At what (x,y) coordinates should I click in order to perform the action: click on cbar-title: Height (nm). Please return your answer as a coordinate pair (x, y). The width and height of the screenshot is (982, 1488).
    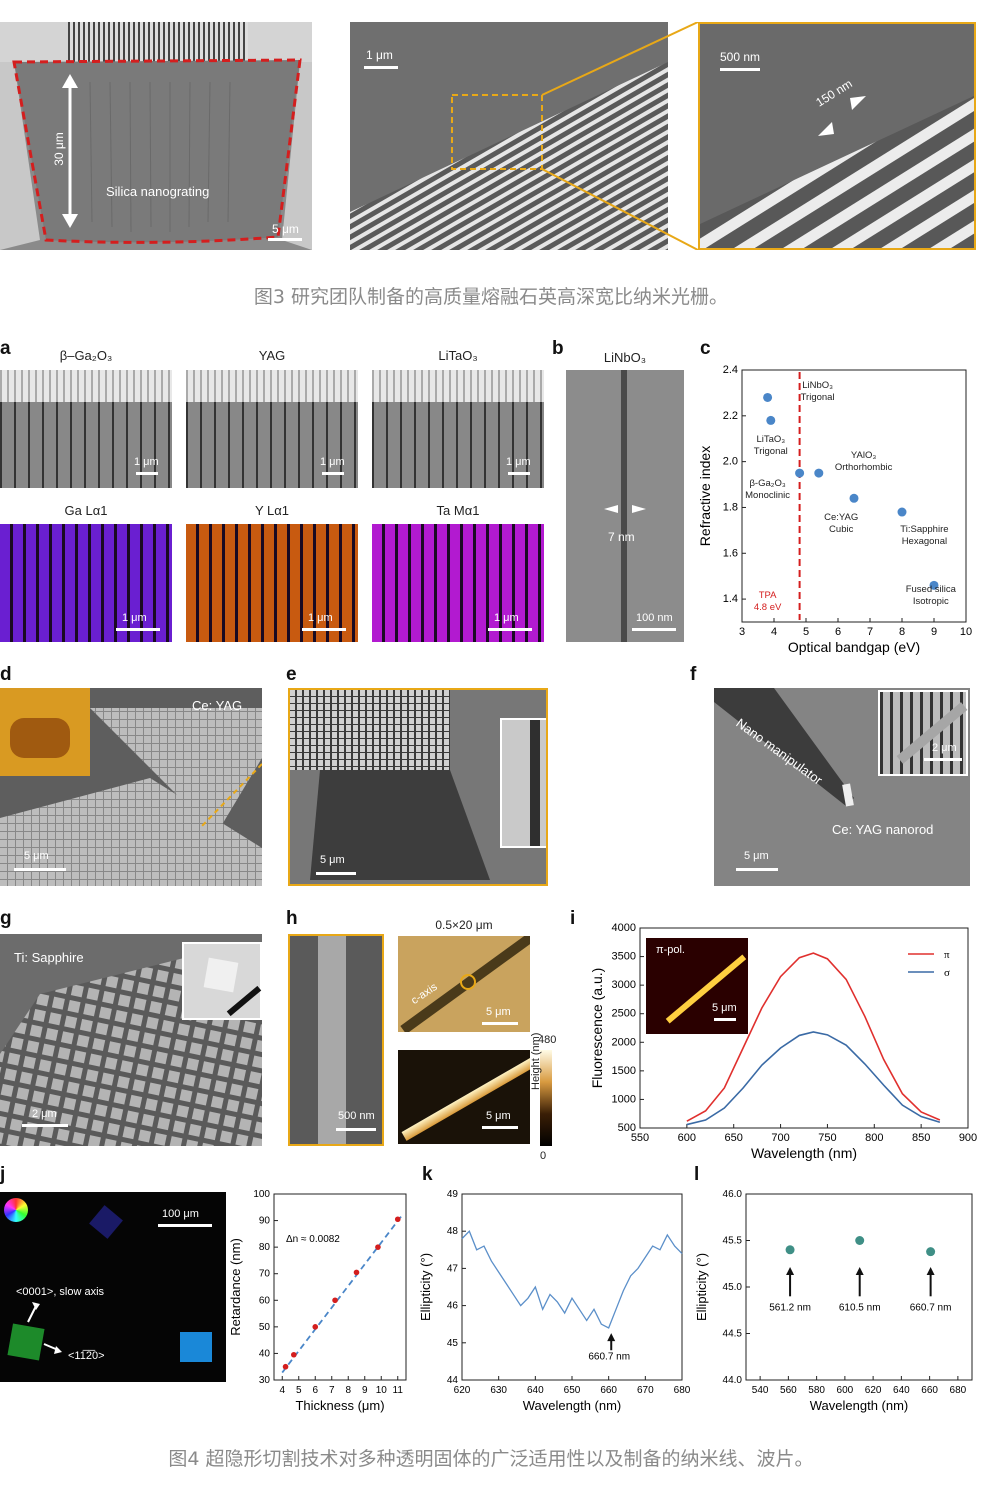
    Looking at the image, I should click on (536, 1061).